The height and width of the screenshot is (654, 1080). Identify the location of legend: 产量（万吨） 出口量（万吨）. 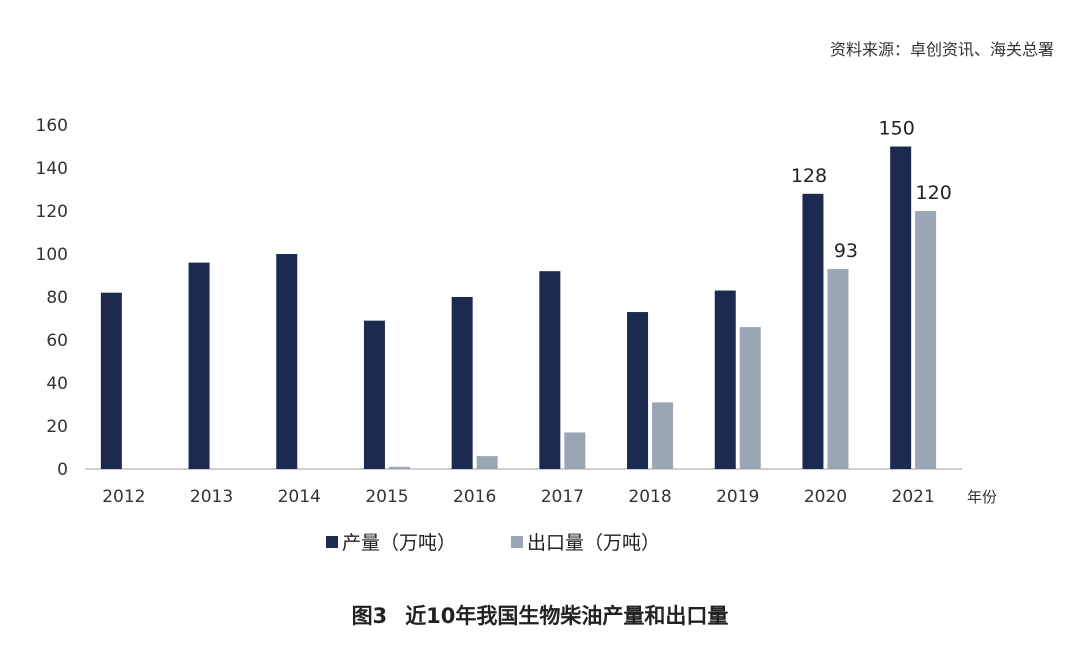
(493, 543).